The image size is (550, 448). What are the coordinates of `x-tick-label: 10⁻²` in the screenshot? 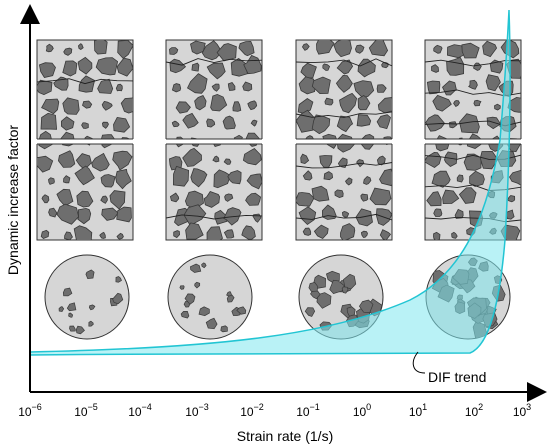 It's located at (252, 410).